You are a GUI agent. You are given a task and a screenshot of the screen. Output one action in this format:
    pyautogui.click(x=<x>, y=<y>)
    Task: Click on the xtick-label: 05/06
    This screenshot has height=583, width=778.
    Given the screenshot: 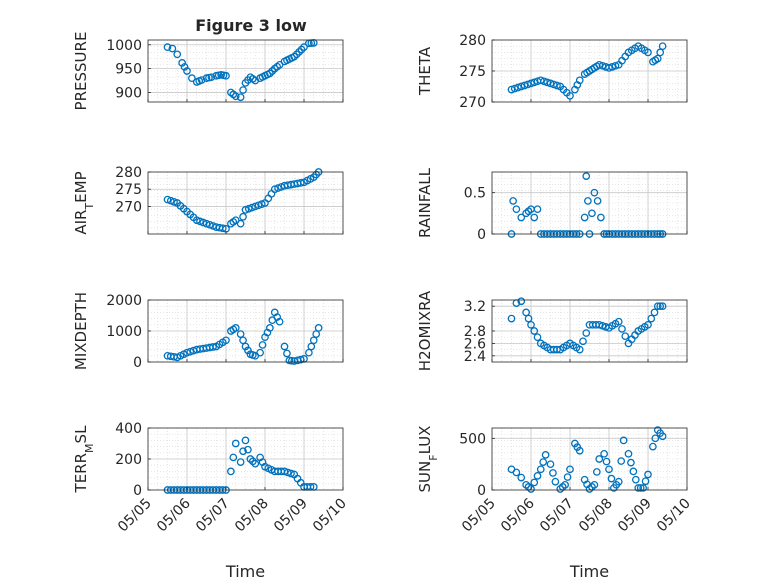 What is the action you would take?
    pyautogui.click(x=518, y=515)
    